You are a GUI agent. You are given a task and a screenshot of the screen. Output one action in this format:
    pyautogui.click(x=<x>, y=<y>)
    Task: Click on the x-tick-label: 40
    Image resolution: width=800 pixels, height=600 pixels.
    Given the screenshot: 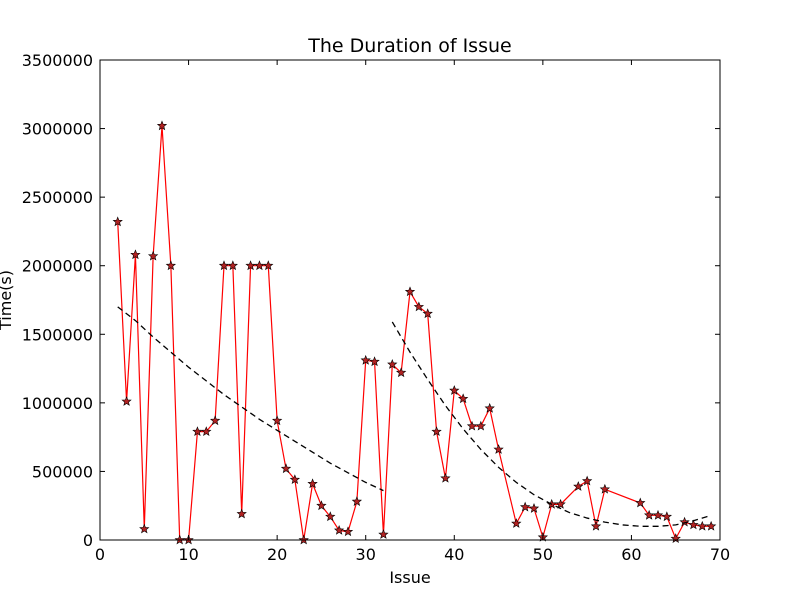 What is the action you would take?
    pyautogui.click(x=454, y=554)
    